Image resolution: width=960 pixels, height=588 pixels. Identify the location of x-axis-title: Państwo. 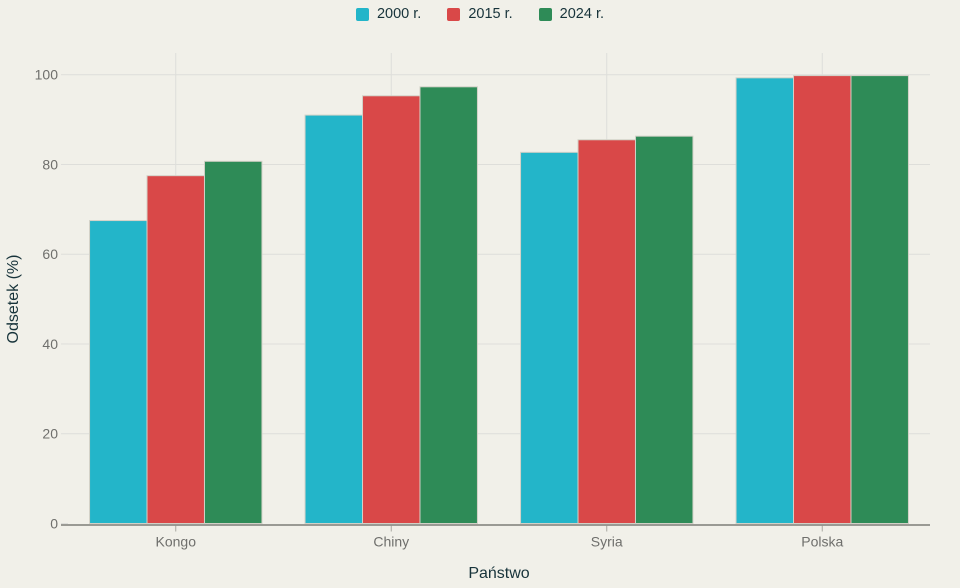
(499, 573).